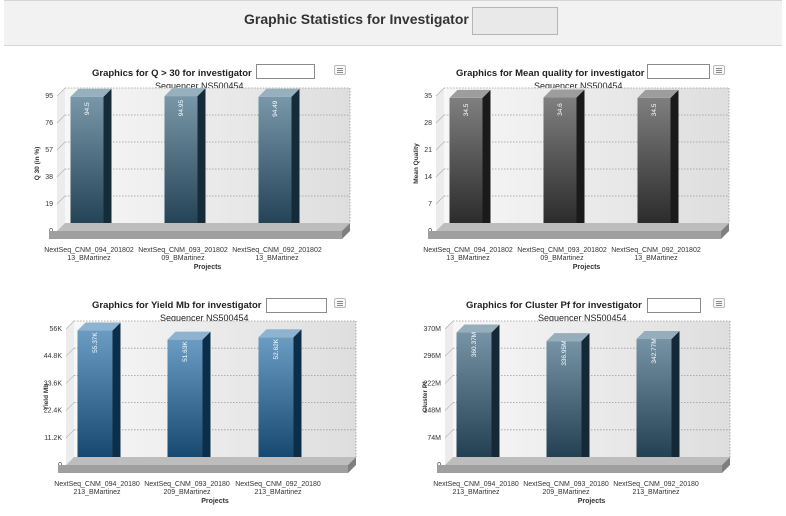 This screenshot has height=516, width=786. Describe the element at coordinates (275, 108) in the screenshot. I see `bar-value-label: 94.49` at that location.